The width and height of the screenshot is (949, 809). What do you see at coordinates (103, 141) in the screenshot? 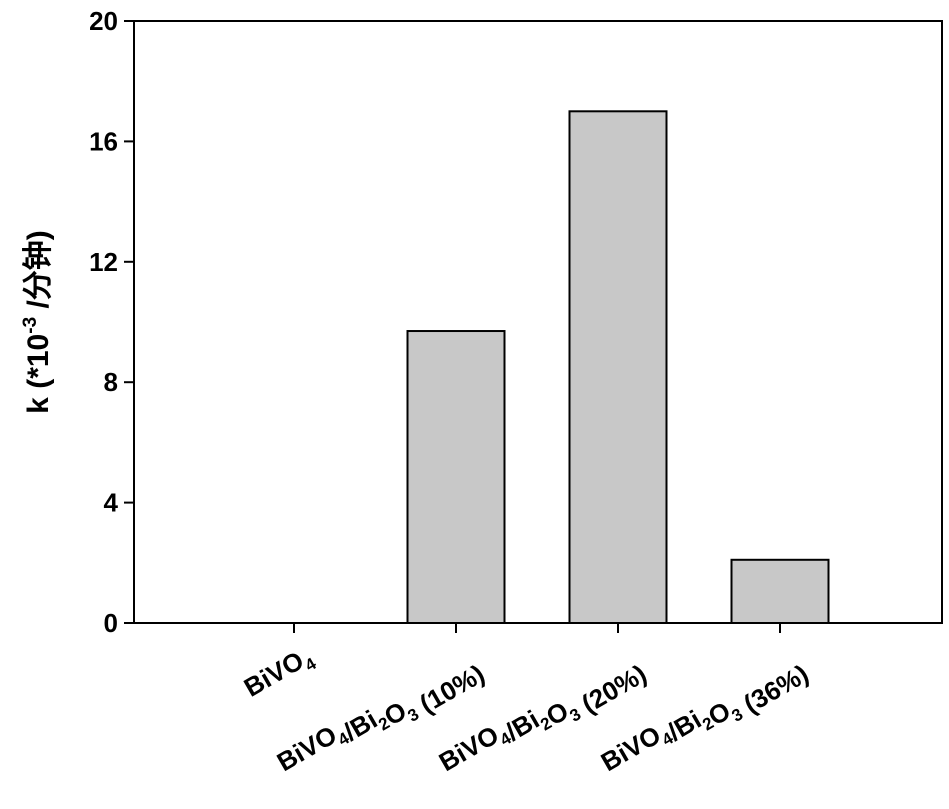
I see `y-tick-label: 16` at bounding box center [103, 141].